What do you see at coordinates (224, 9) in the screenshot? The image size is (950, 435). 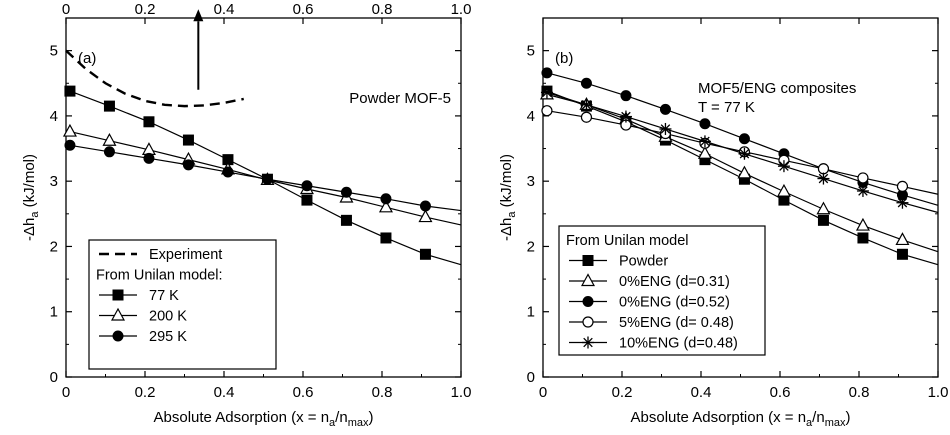 I see `top-axis-tick-label: 0.4` at bounding box center [224, 9].